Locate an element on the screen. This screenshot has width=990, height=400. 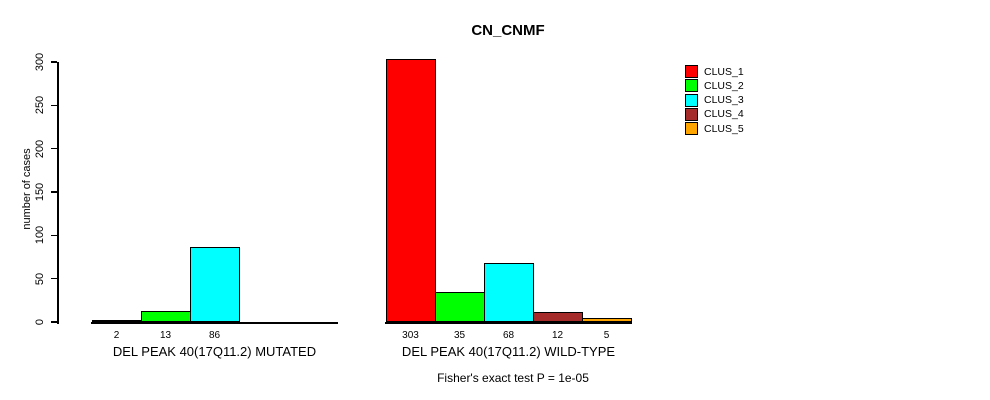
legend-label: CLUS_4 is located at coordinates (724, 114).